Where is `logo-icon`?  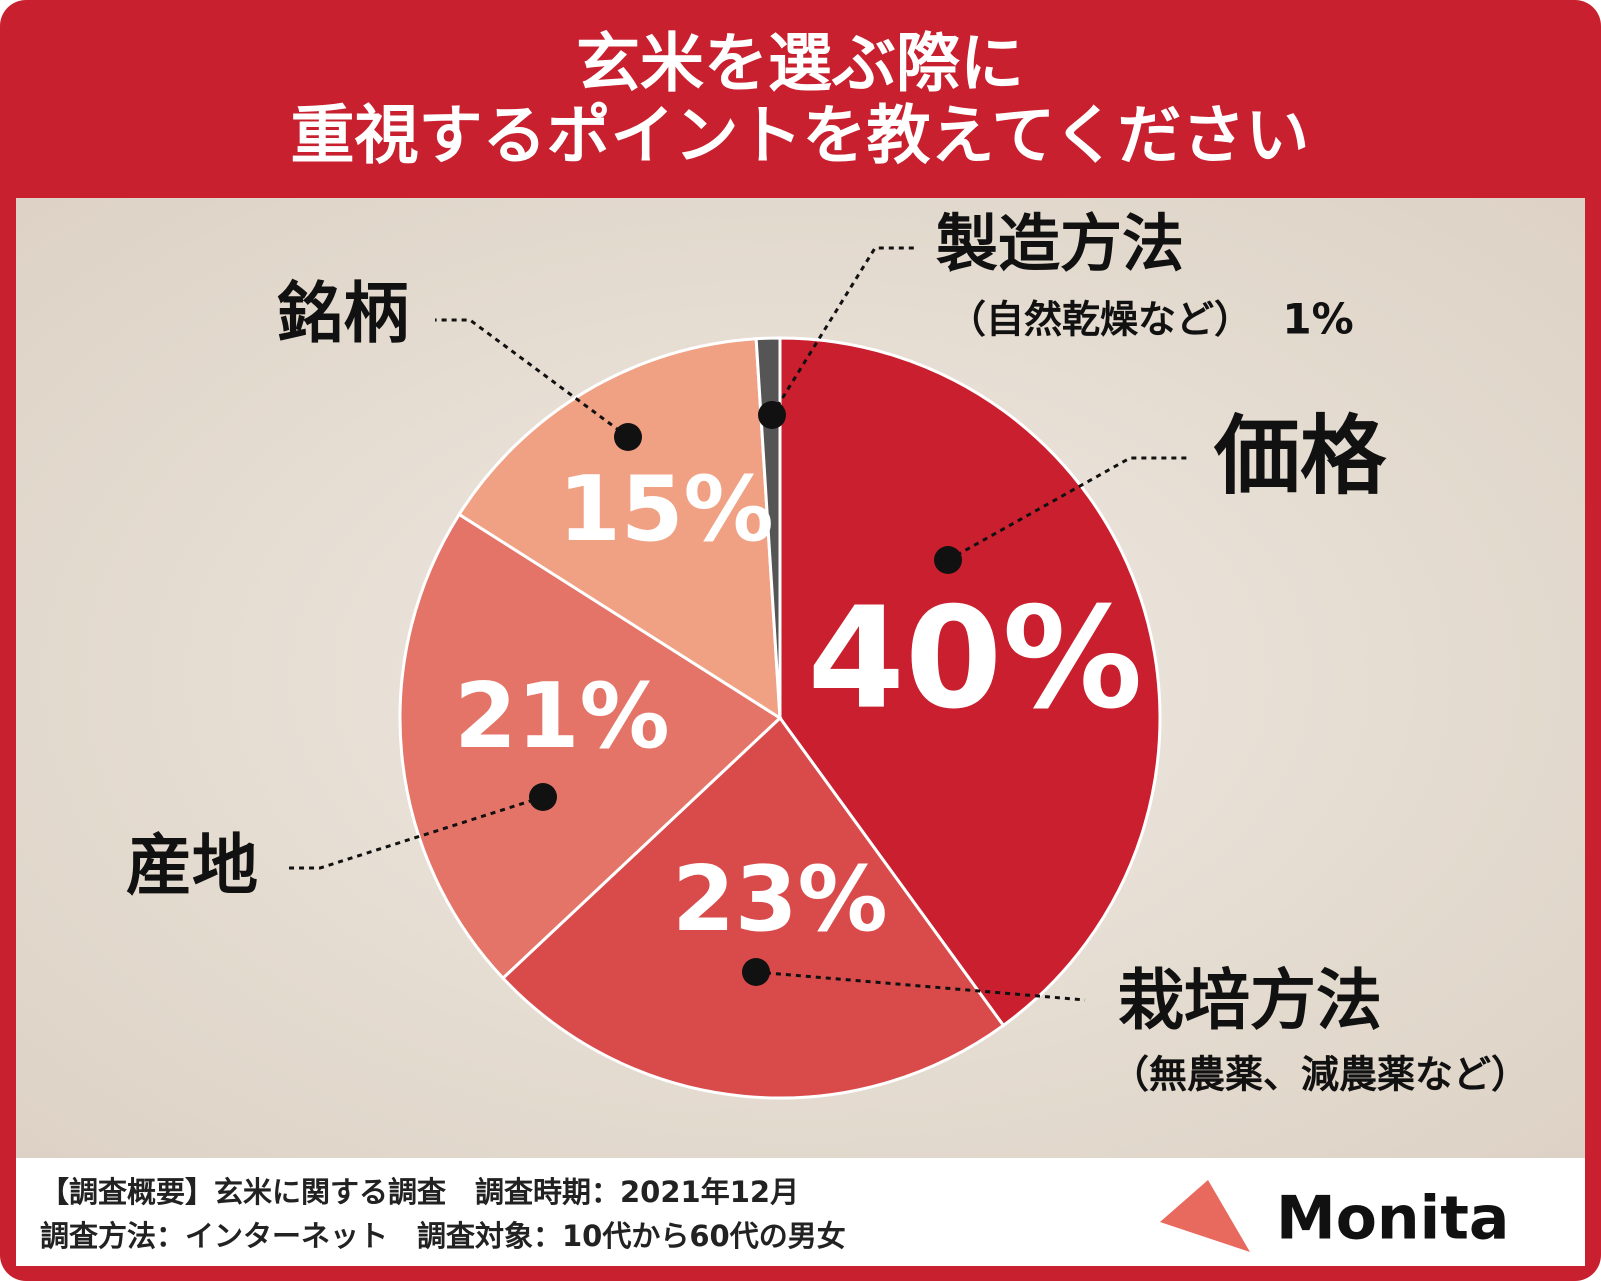 logo-icon is located at coordinates (1205, 1216).